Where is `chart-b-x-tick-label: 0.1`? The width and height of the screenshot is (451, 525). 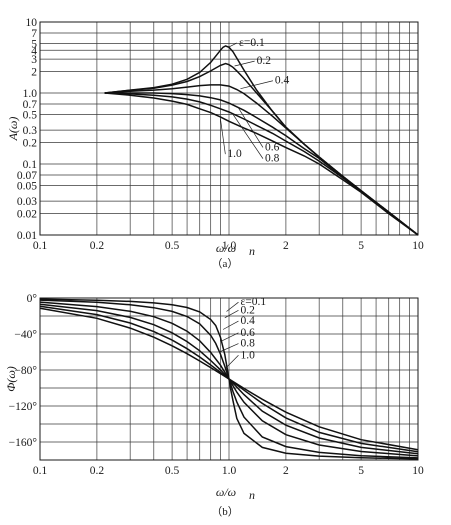 chart-b-x-tick-label: 0.1 is located at coordinates (40, 471).